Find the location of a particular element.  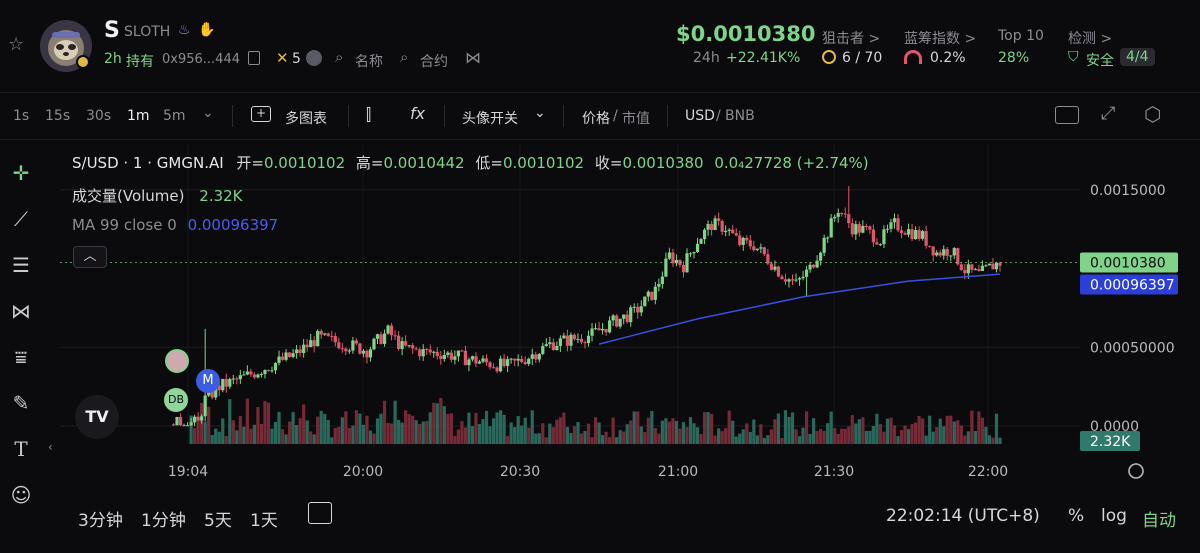

pair-label: S/USD · 1 · GMGN.AI is located at coordinates (148, 163).